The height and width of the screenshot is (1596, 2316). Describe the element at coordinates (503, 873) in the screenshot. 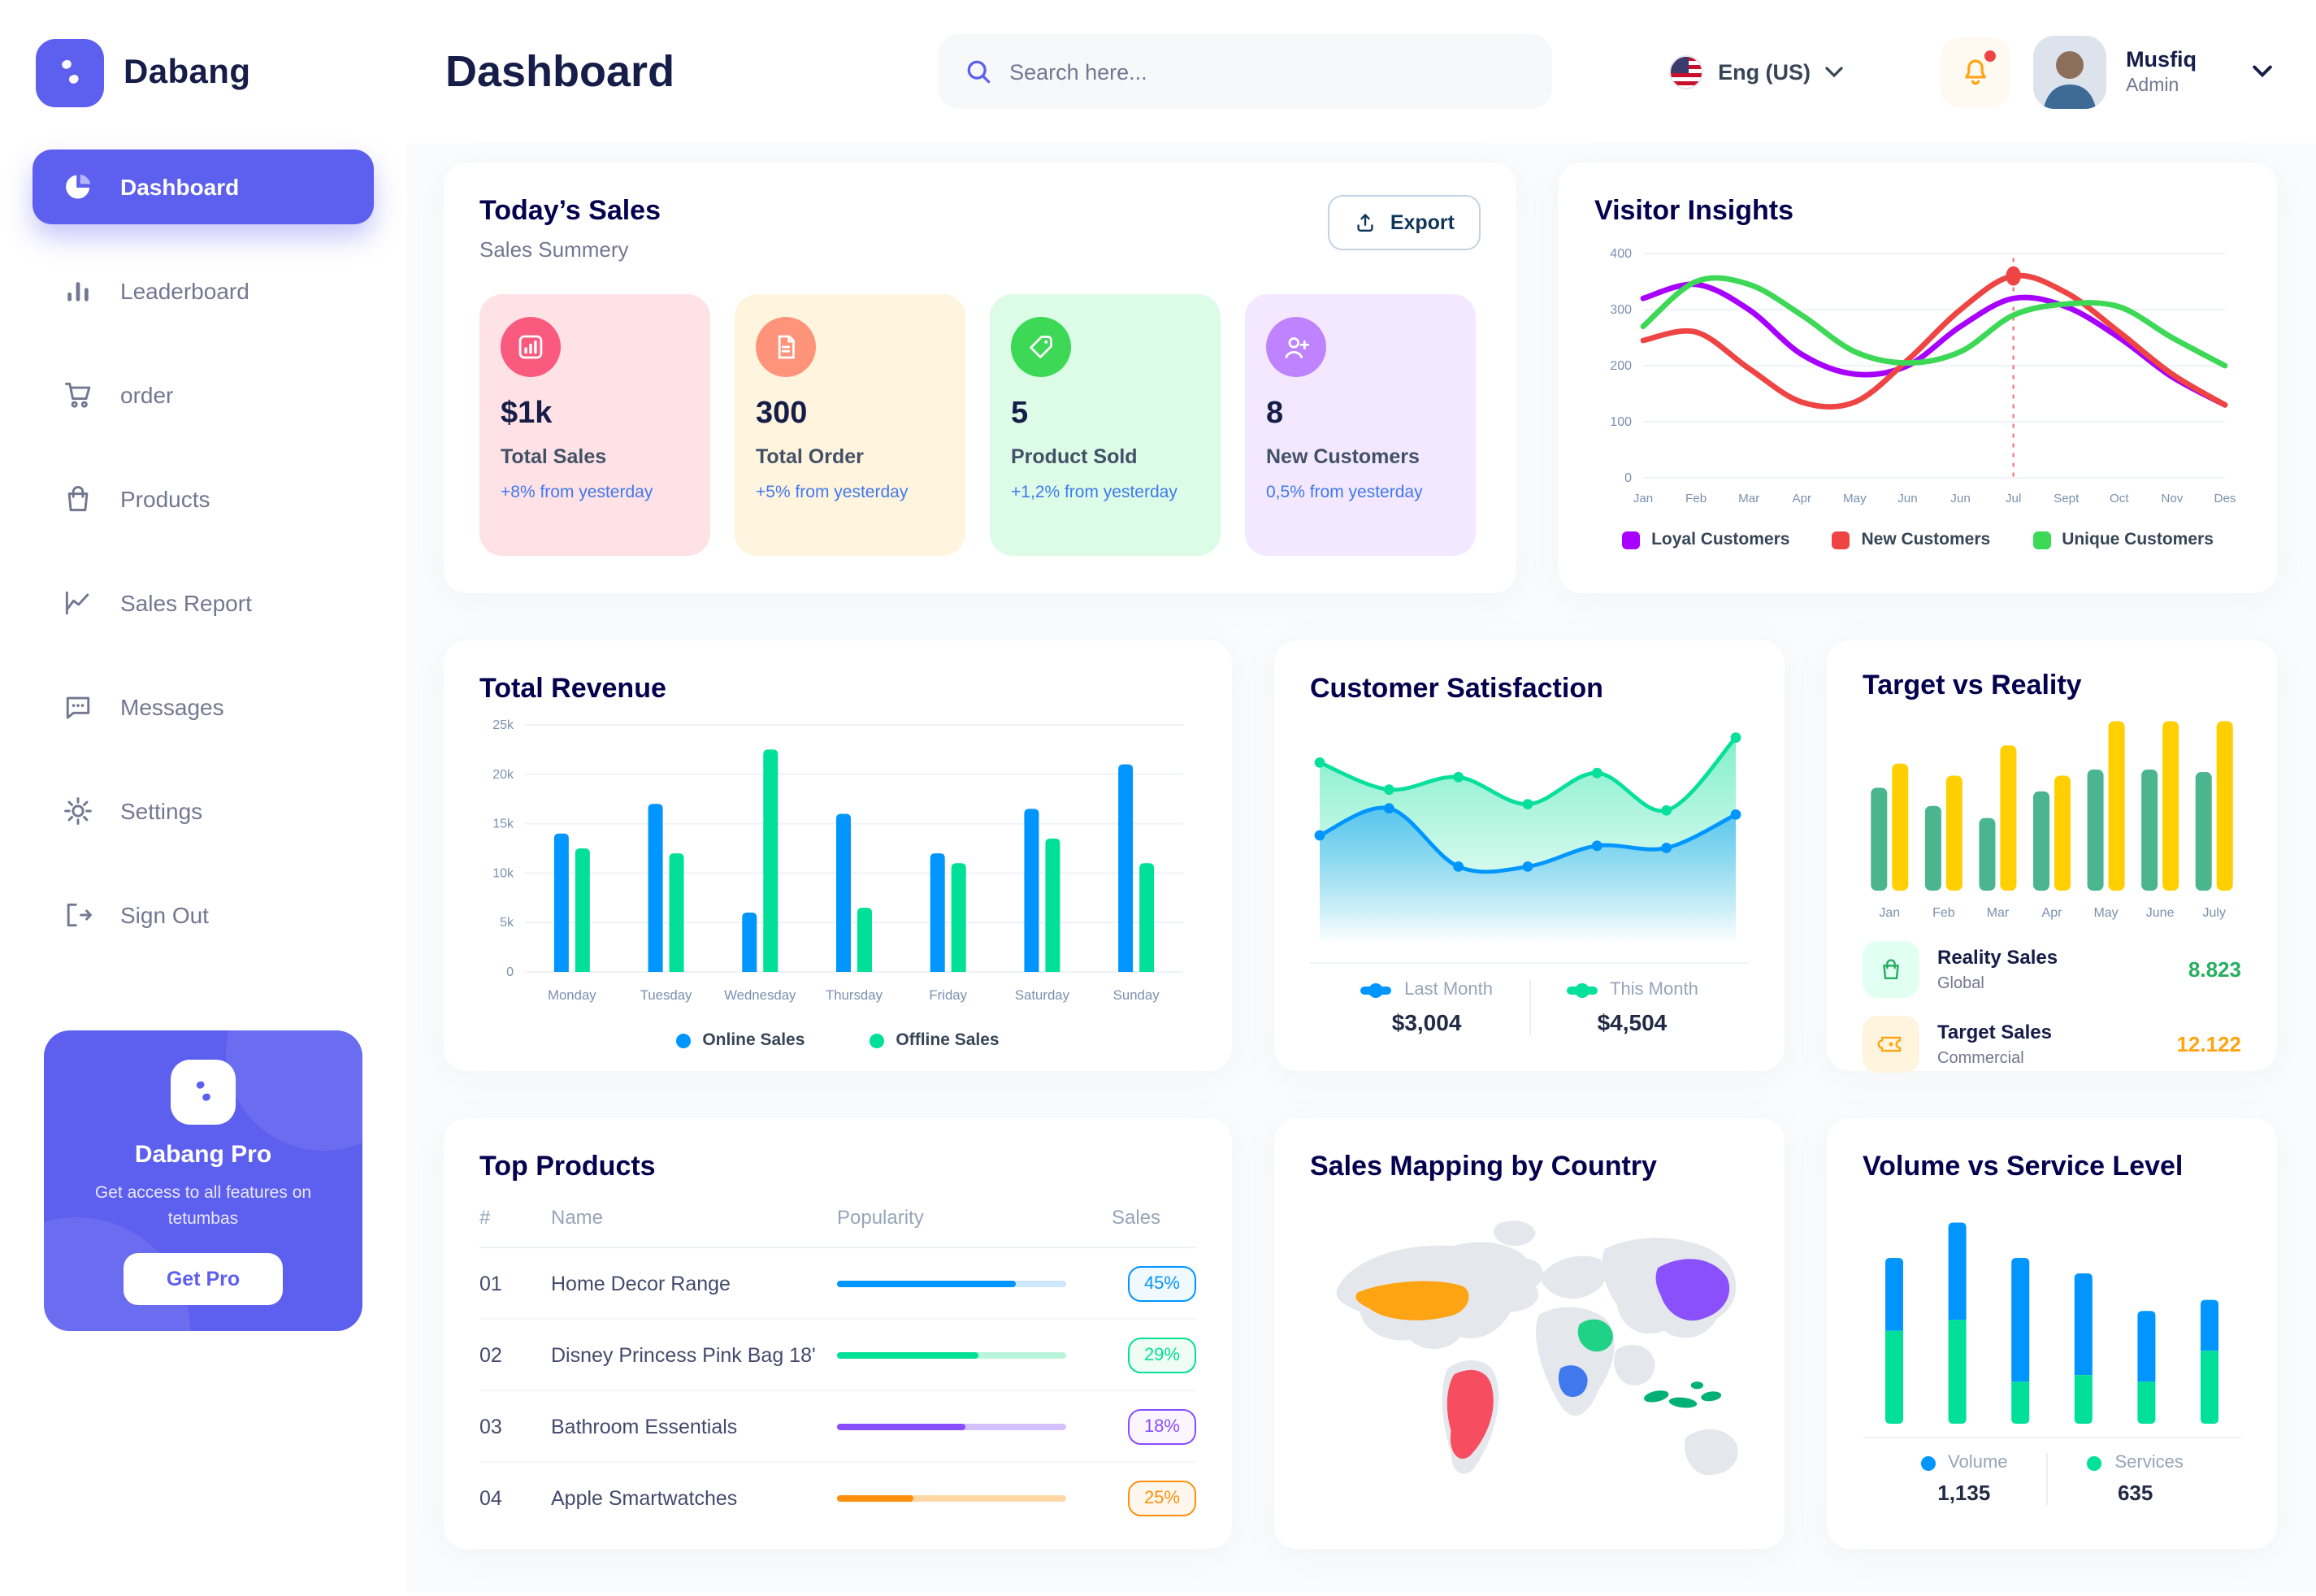

I see `svg-text: 10k` at that location.